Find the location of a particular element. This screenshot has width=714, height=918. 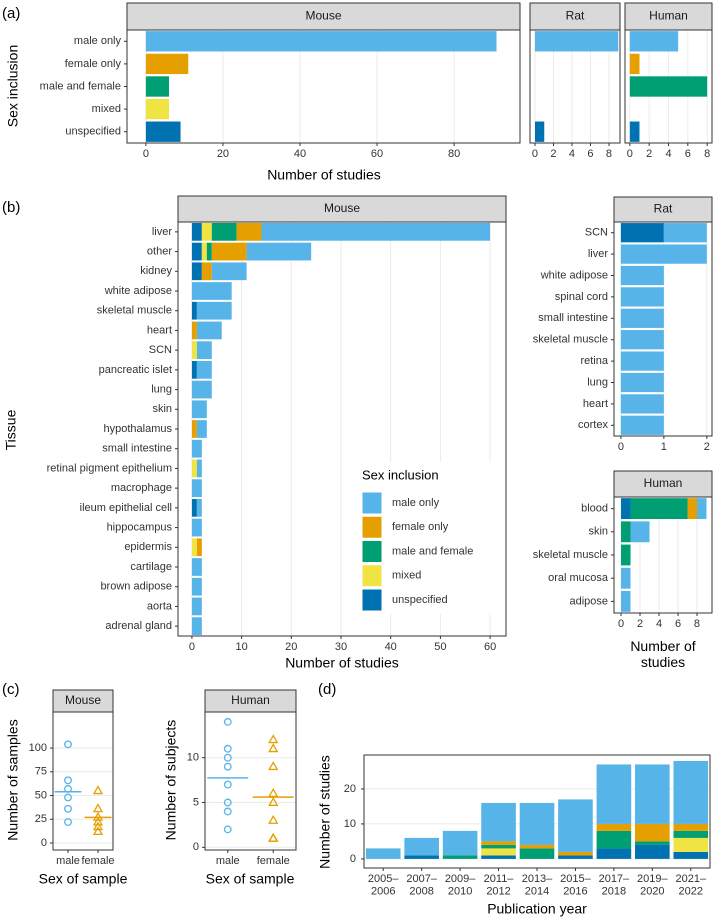

y-tick-label: 100 is located at coordinates (38, 748).